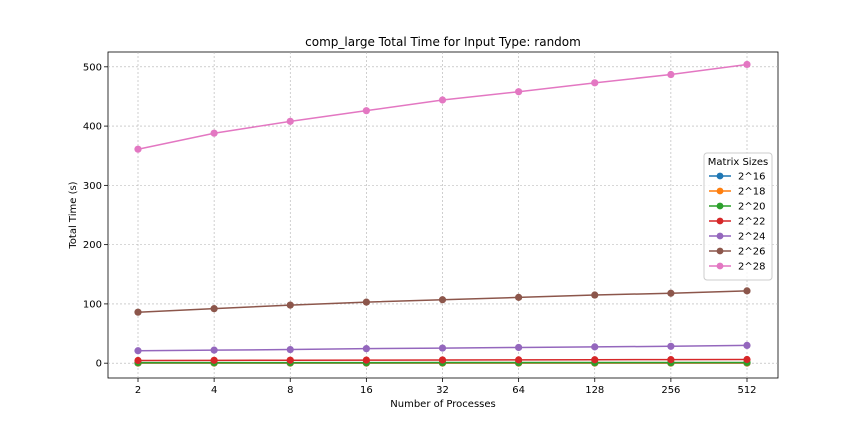 This screenshot has height=432, width=864. What do you see at coordinates (751, 222) in the screenshot?
I see `legend-label: 2^22` at bounding box center [751, 222].